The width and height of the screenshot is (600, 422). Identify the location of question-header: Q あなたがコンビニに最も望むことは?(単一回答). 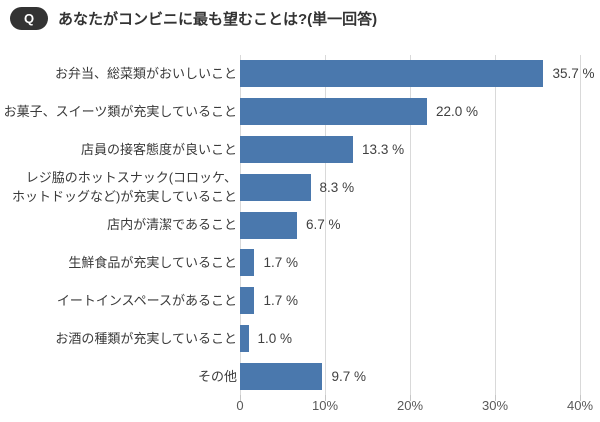
(193, 18).